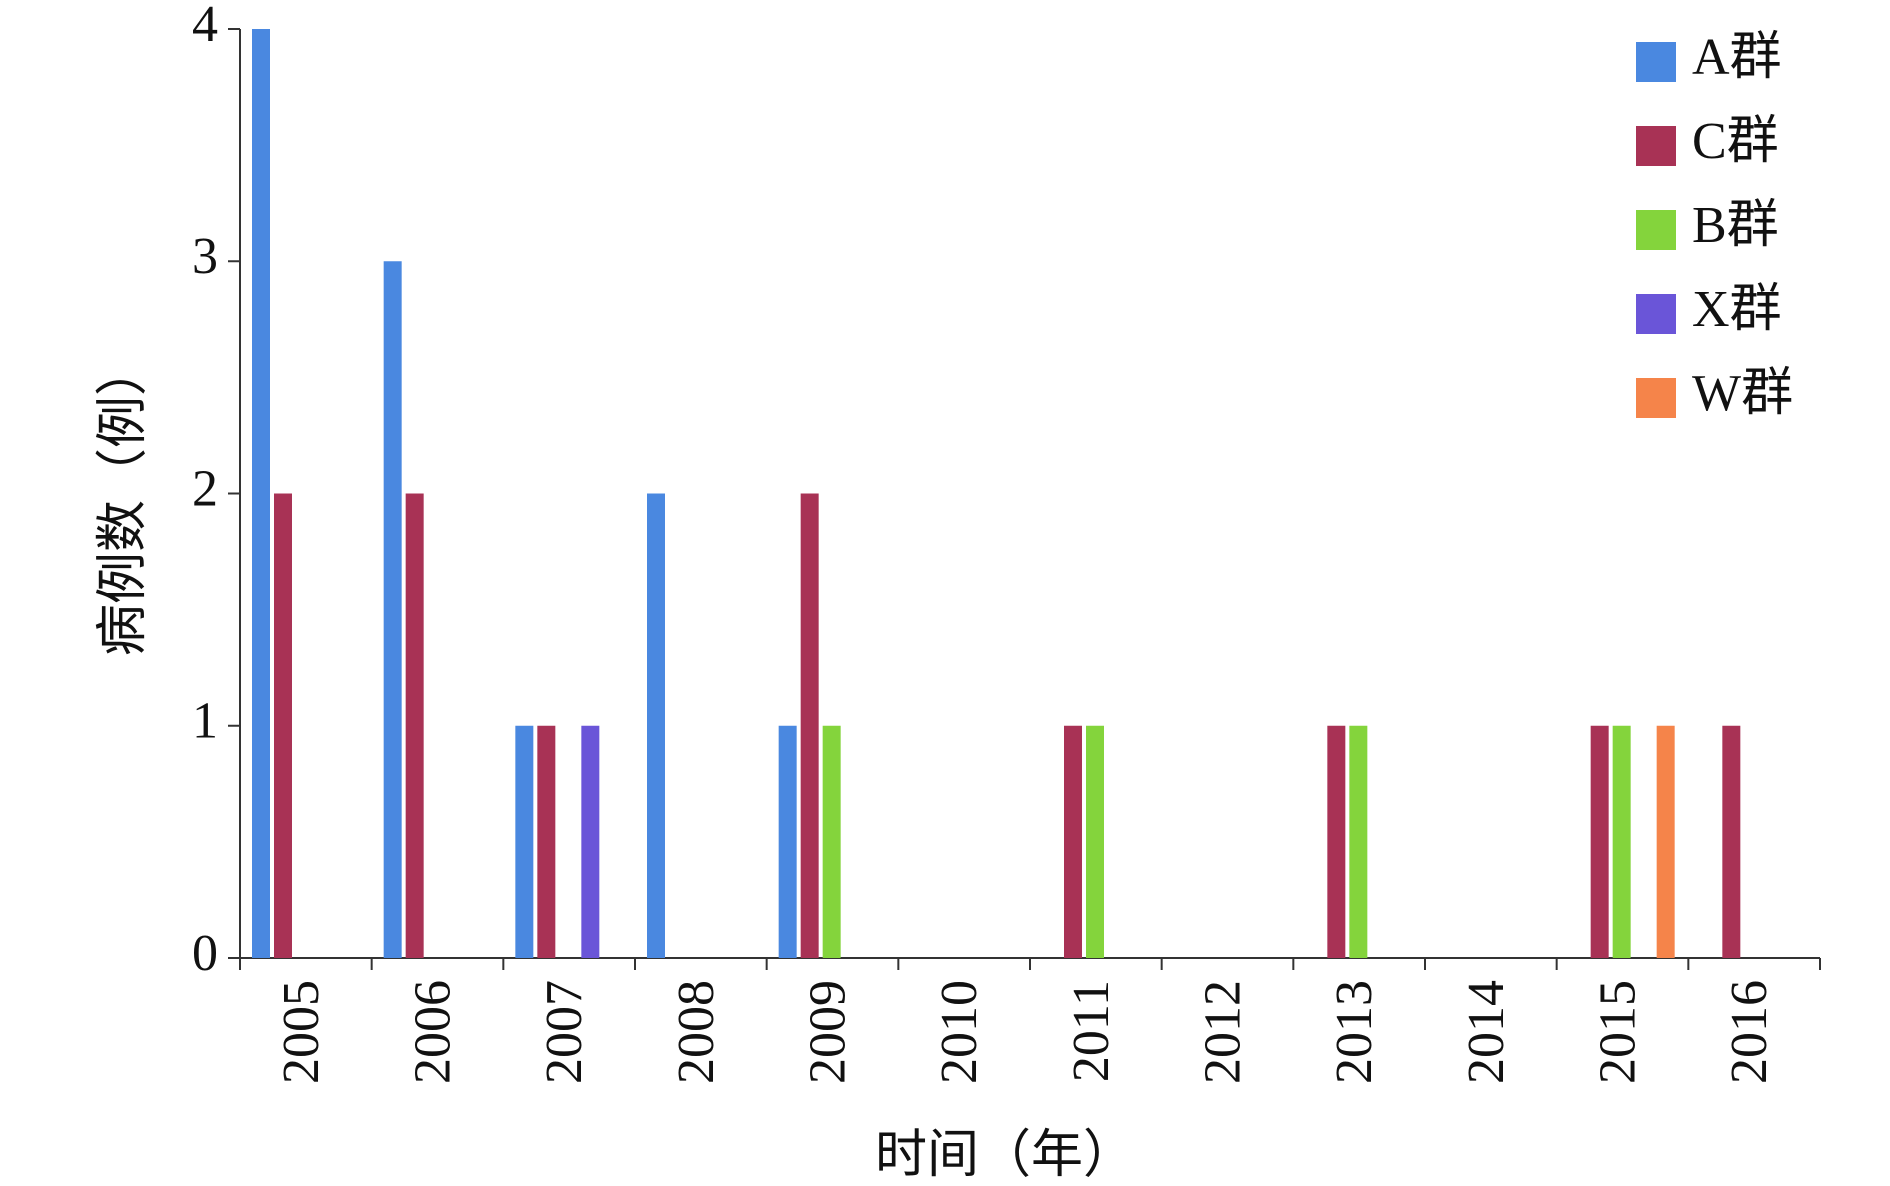 The image size is (1890, 1186). What do you see at coordinates (1354, 1032) in the screenshot?
I see `x-tick-label: 2013` at bounding box center [1354, 1032].